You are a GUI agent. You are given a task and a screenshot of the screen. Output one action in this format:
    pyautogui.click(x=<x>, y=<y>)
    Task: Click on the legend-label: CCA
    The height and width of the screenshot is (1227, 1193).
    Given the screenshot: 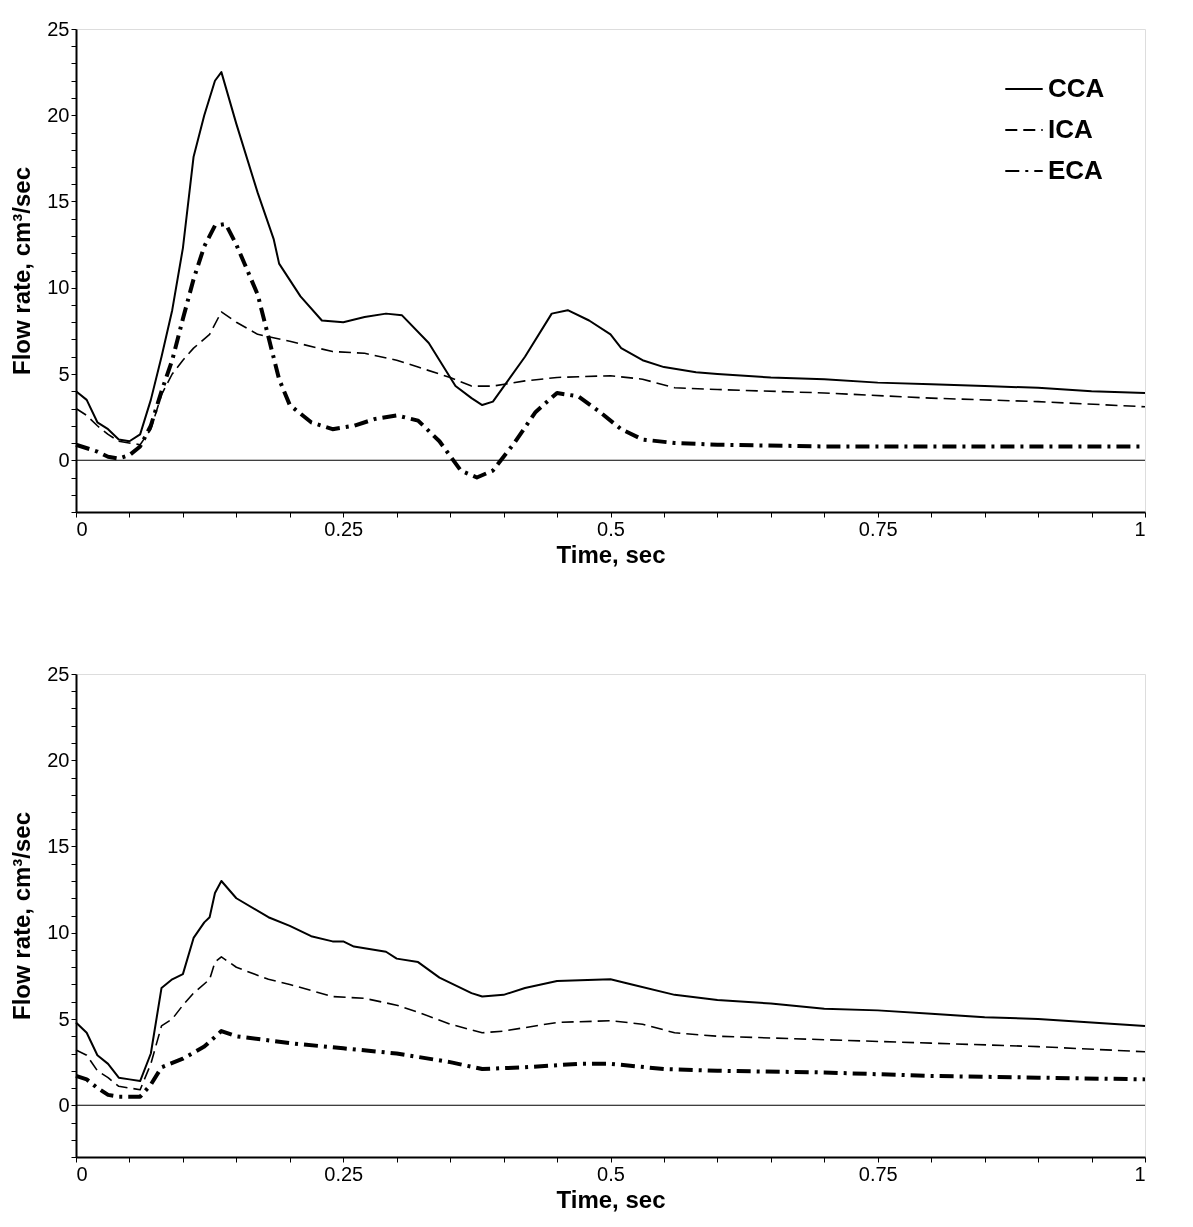 What is the action you would take?
    pyautogui.click(x=1076, y=88)
    